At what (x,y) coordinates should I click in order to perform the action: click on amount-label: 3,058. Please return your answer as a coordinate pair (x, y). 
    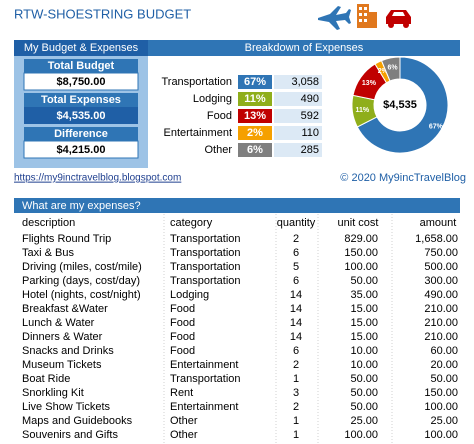
    Looking at the image, I should click on (305, 82).